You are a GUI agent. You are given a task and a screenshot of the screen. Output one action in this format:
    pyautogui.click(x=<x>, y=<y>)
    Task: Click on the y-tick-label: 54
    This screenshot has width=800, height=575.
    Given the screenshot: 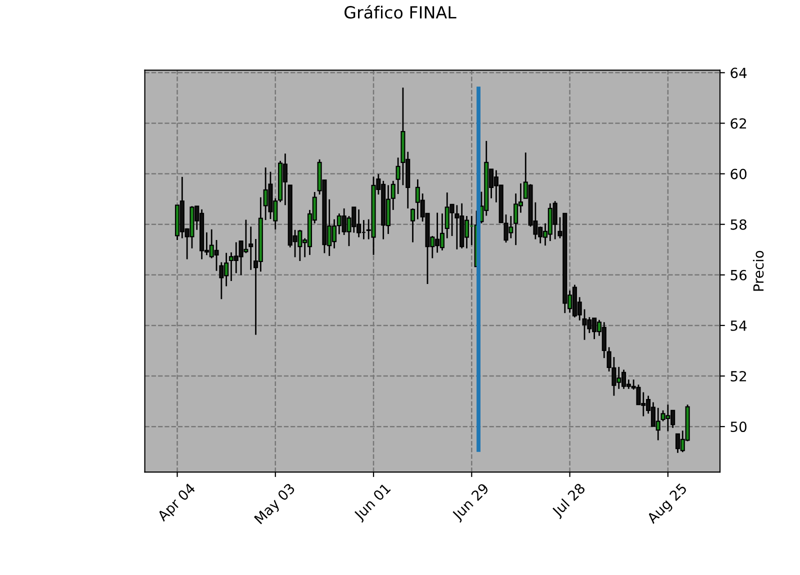 What is the action you would take?
    pyautogui.click(x=738, y=325)
    